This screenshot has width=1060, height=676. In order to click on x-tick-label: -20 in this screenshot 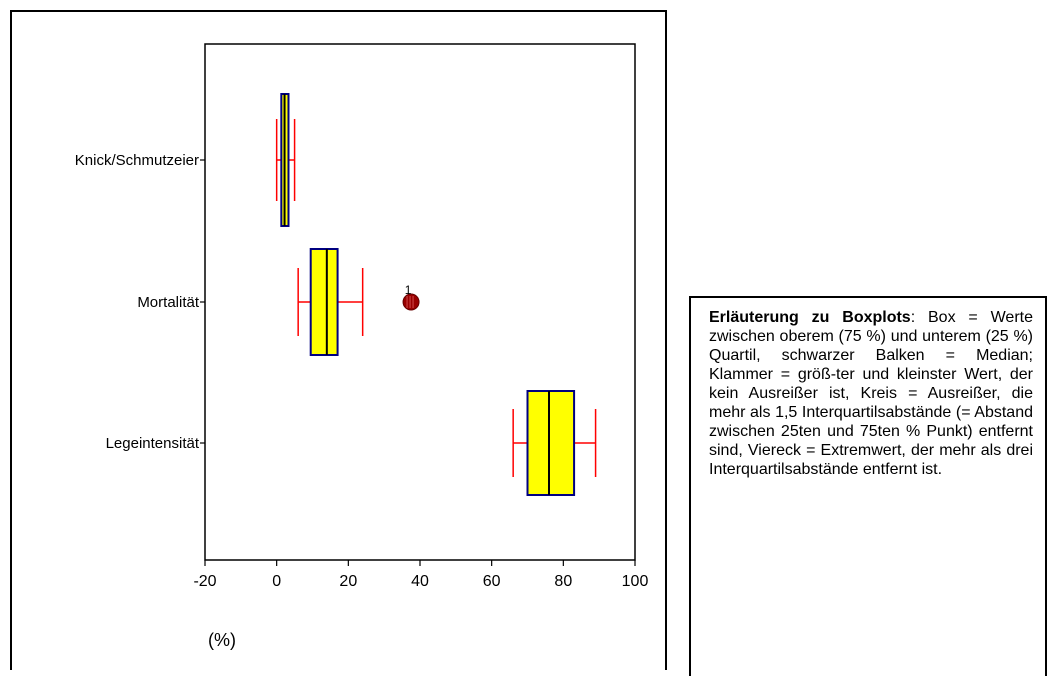, I will do `click(204, 581)`.